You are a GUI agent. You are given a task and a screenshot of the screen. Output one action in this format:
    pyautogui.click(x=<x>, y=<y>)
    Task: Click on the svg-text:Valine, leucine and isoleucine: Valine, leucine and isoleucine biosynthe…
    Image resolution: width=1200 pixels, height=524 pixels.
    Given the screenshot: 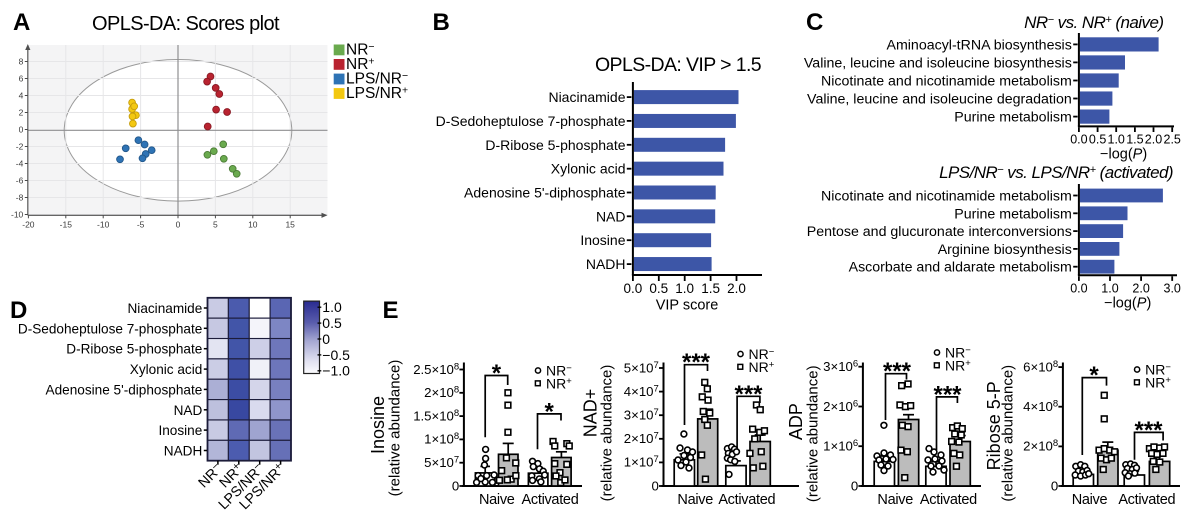 What is the action you would take?
    pyautogui.click(x=938, y=63)
    